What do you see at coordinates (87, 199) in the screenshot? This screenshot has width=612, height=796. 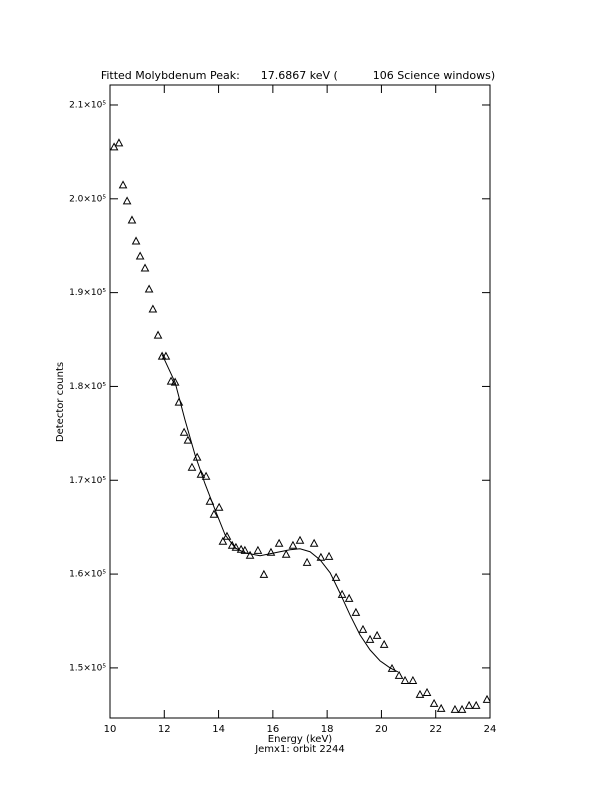 I see `y-tick-label: 2.0×10⁵` at bounding box center [87, 199].